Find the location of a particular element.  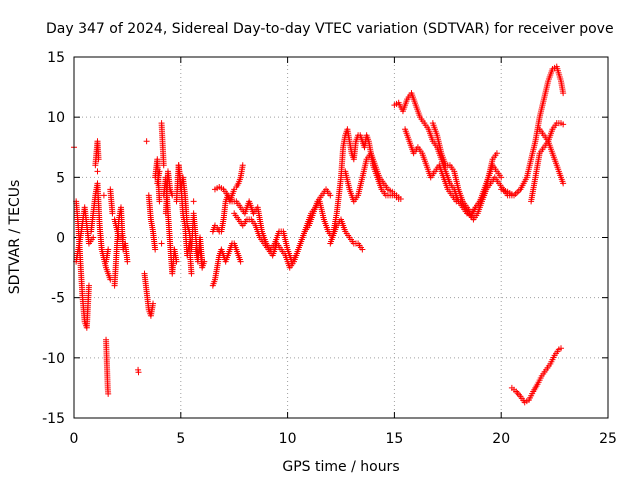

y-axis-label: SDTVAR / TECUs is located at coordinates (15, 237).